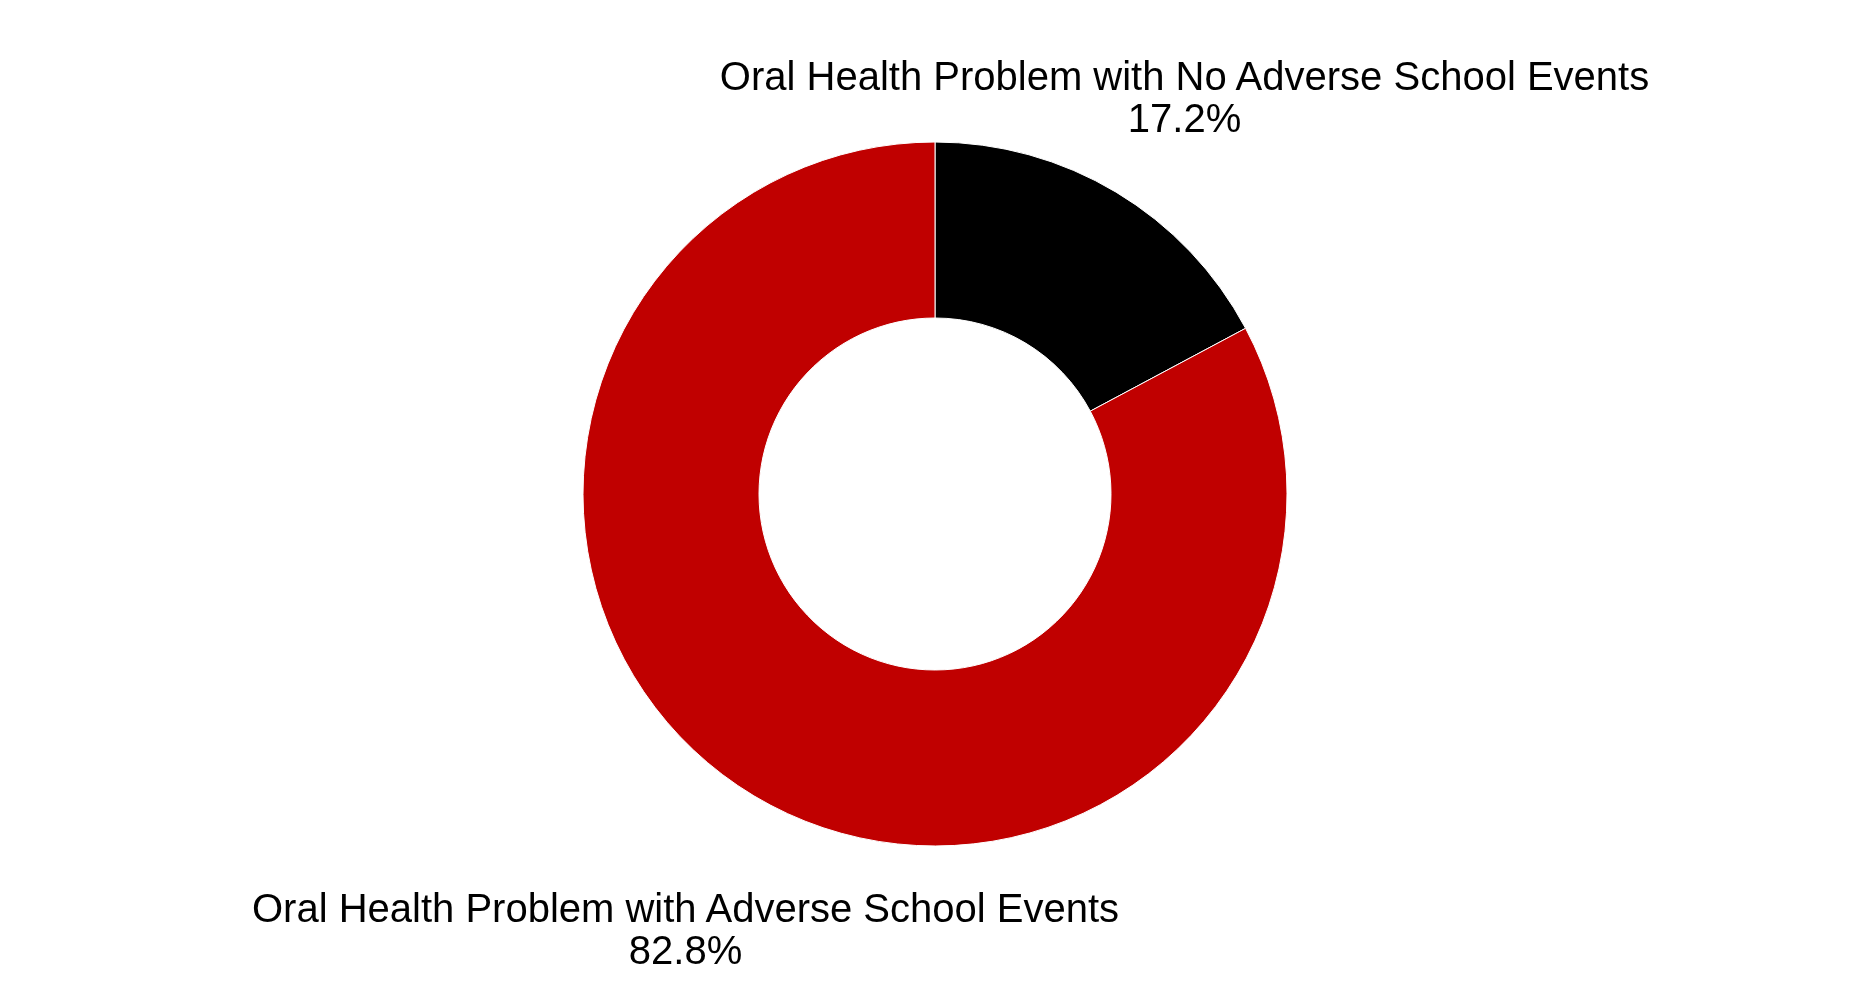 Image resolution: width=1870 pixels, height=988 pixels. Describe the element at coordinates (1184, 118) in the screenshot. I see `data-label: 17.2%` at that location.